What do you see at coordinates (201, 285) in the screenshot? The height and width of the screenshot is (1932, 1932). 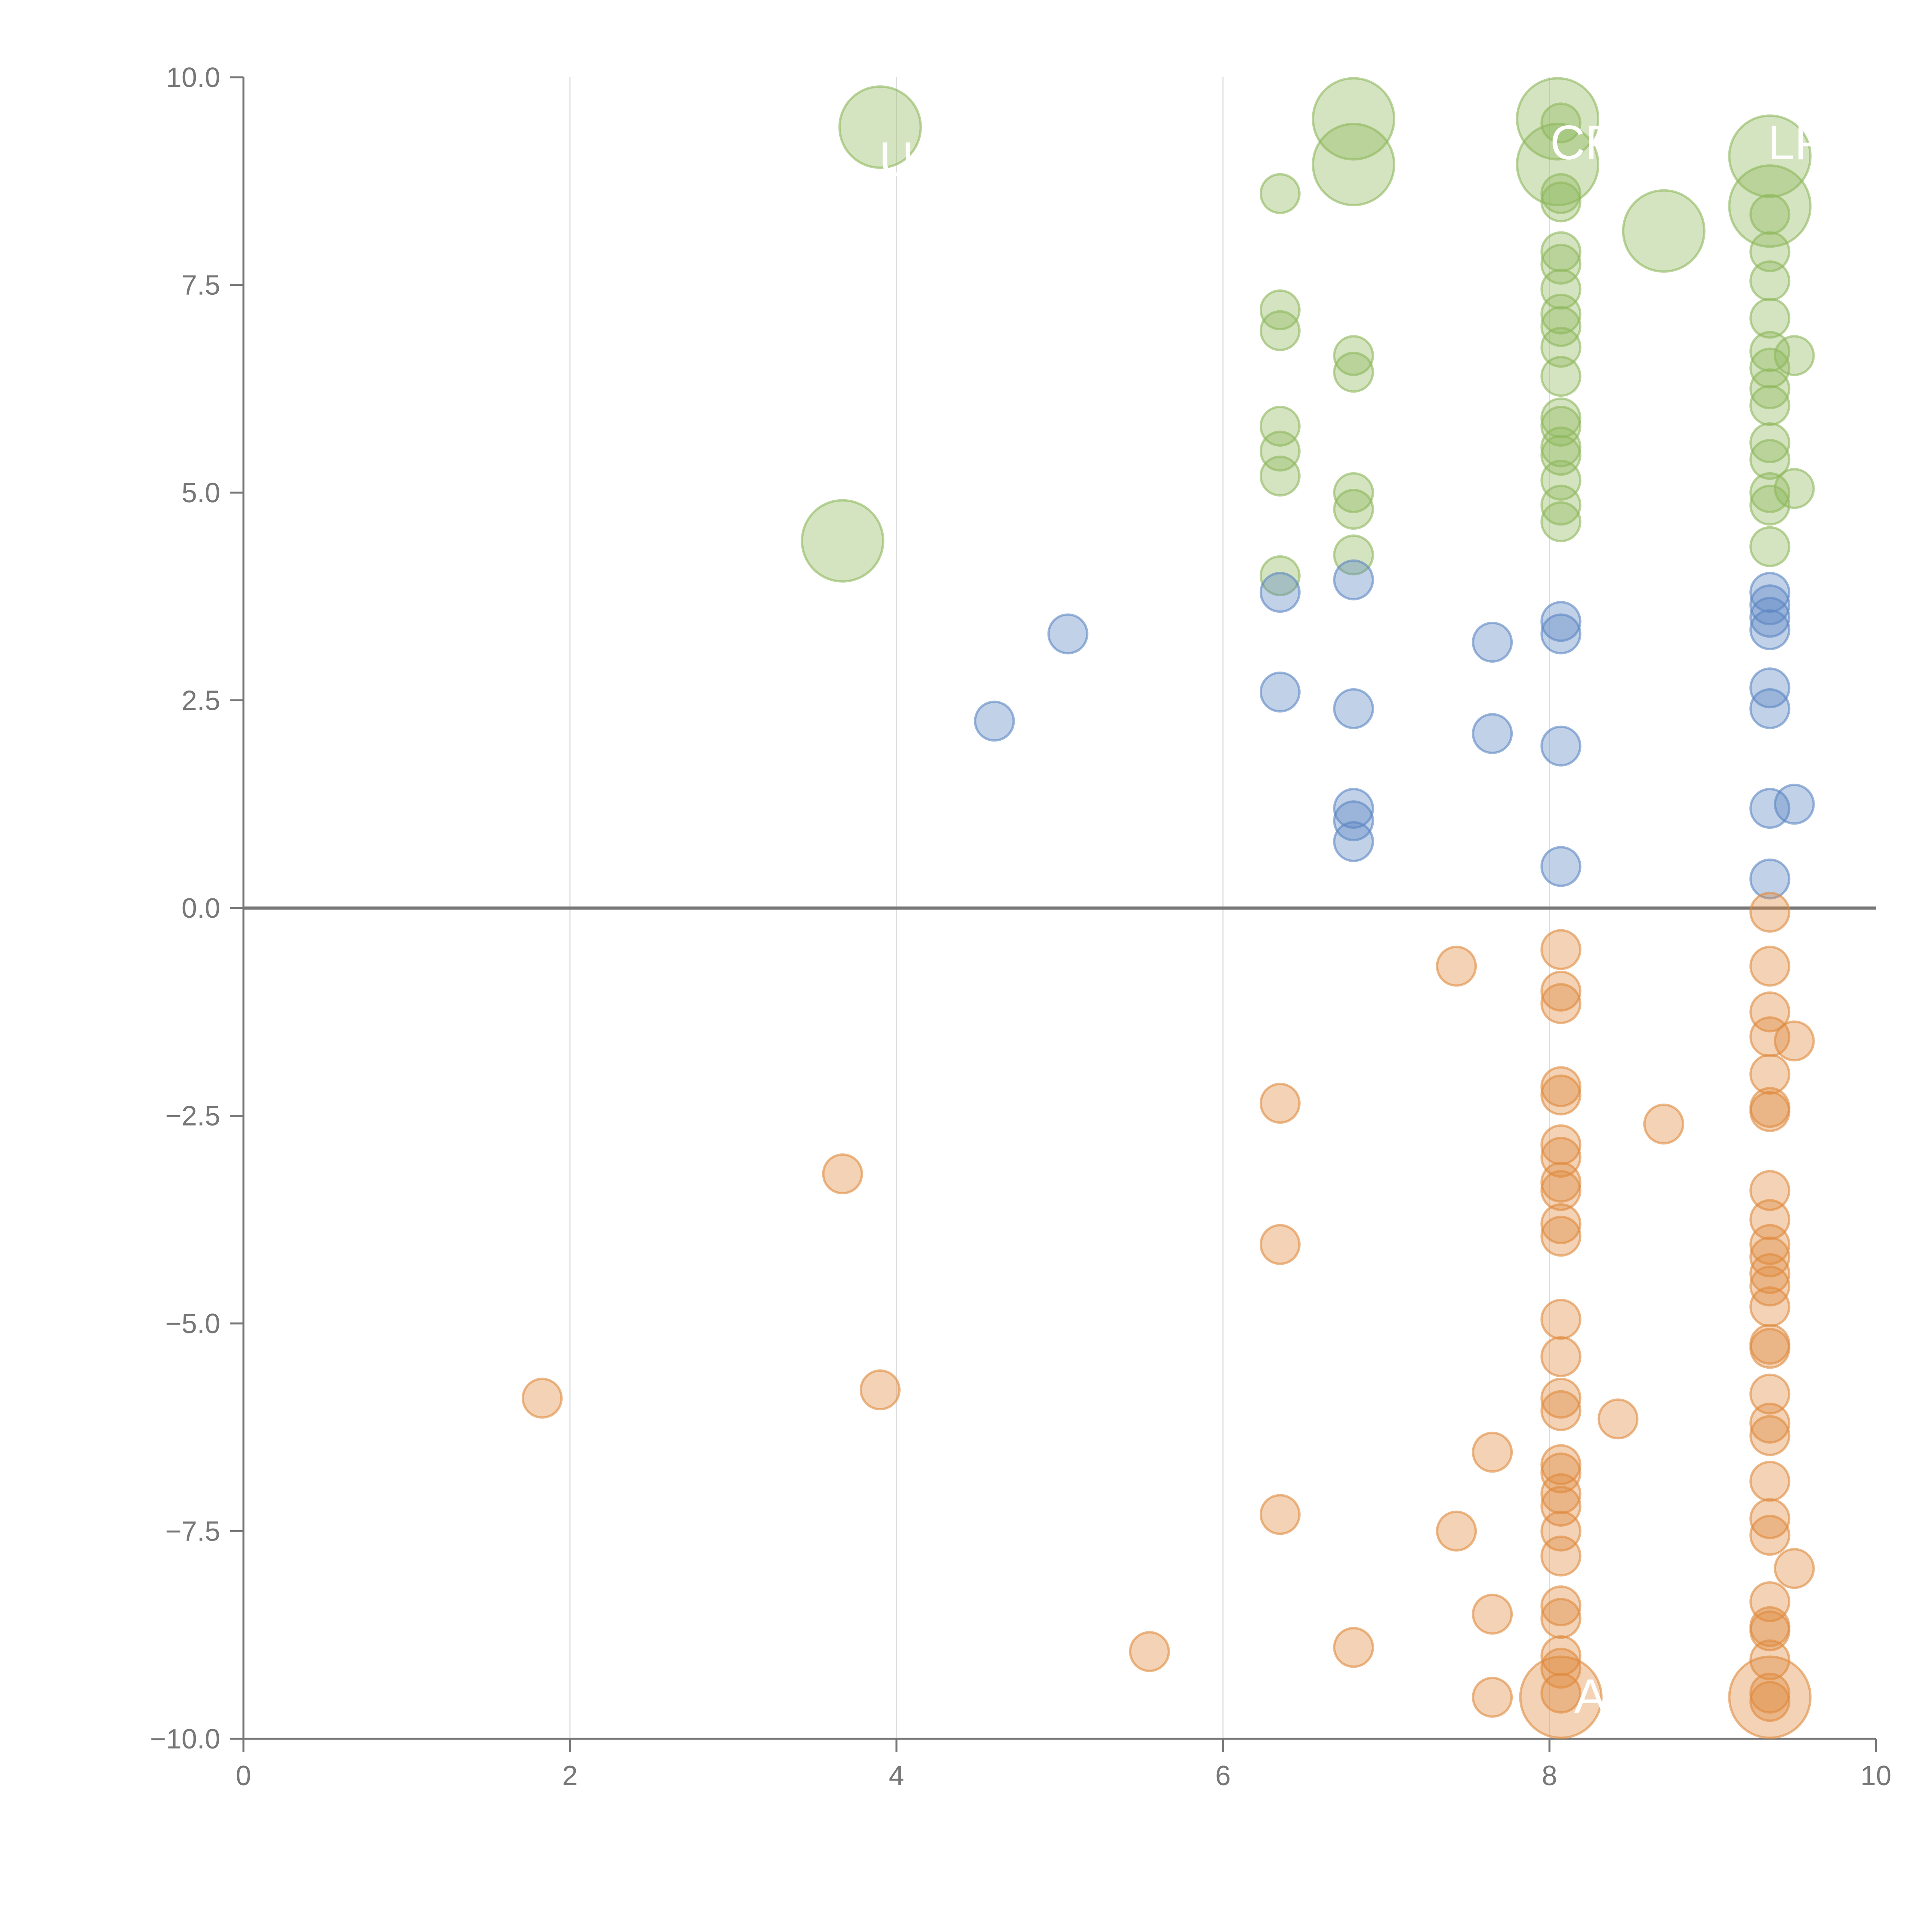 I see `y-tick-label: 7.5` at bounding box center [201, 285].